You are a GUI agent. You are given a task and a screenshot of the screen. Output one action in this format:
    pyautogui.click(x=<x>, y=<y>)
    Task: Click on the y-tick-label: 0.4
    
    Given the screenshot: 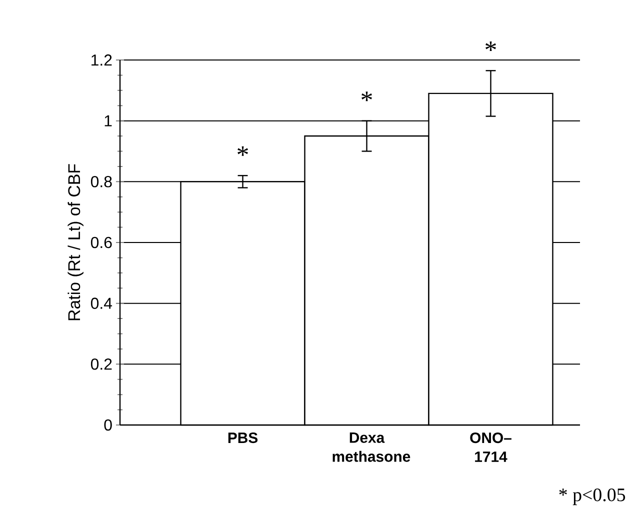 What is the action you would take?
    pyautogui.click(x=101, y=303)
    